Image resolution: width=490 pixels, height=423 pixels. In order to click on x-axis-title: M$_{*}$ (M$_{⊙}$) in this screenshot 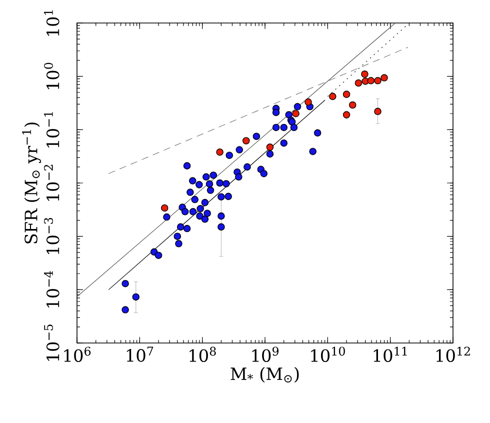, I will do `click(264, 375)`.